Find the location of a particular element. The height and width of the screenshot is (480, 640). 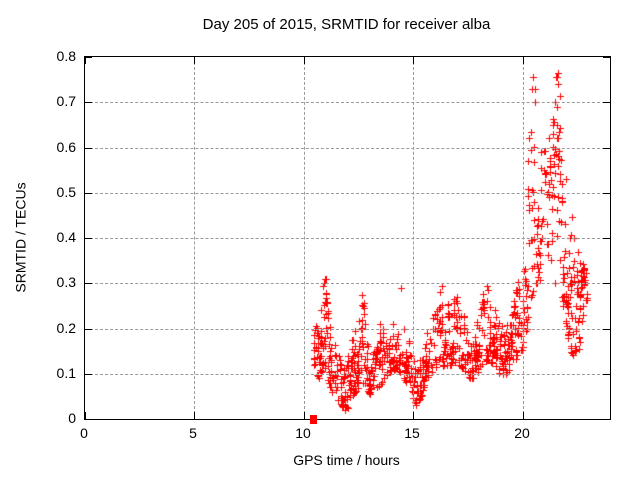

x-axis-label: GPS time / hours is located at coordinates (346, 460).